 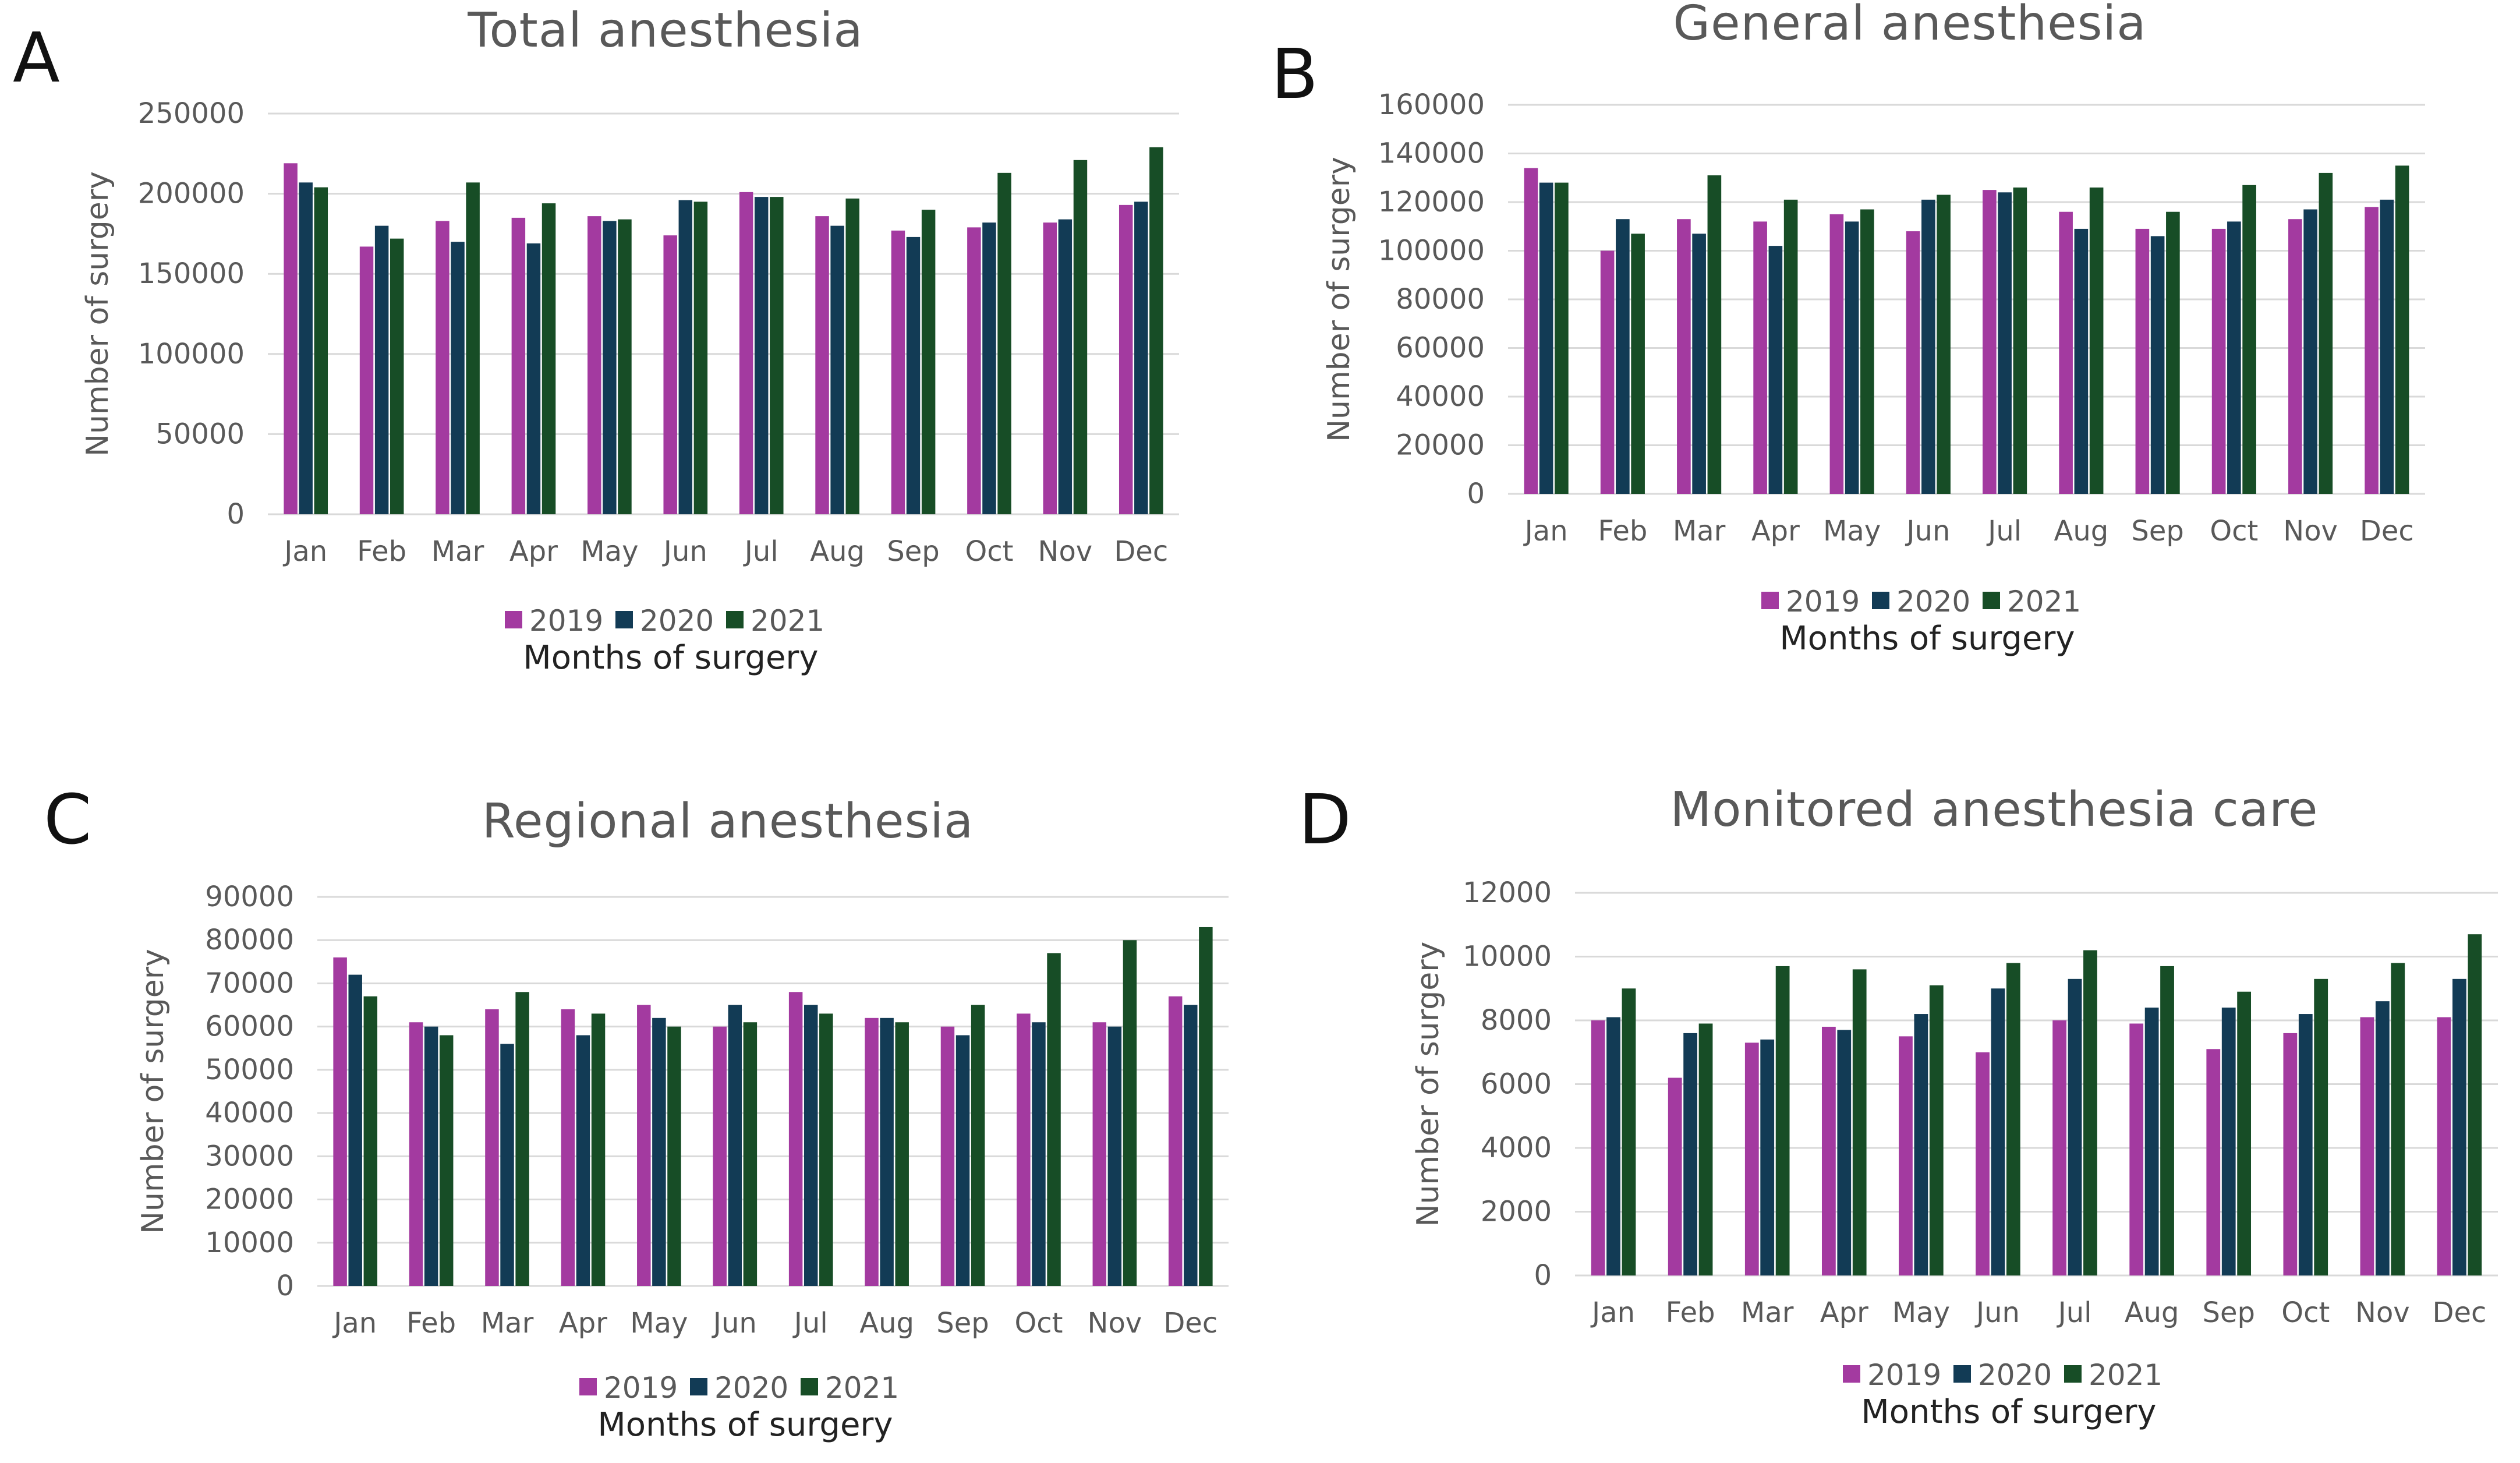 I want to click on bar-2020-apr, so click(x=533, y=378).